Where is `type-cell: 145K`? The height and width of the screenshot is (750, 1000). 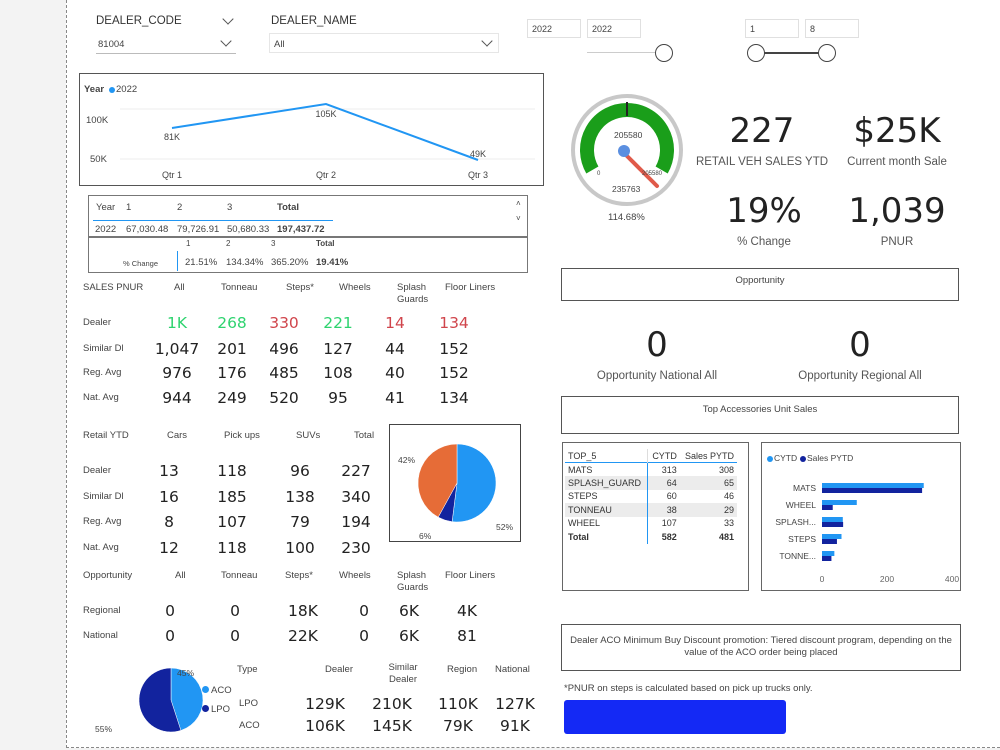 type-cell: 145K is located at coordinates (392, 726).